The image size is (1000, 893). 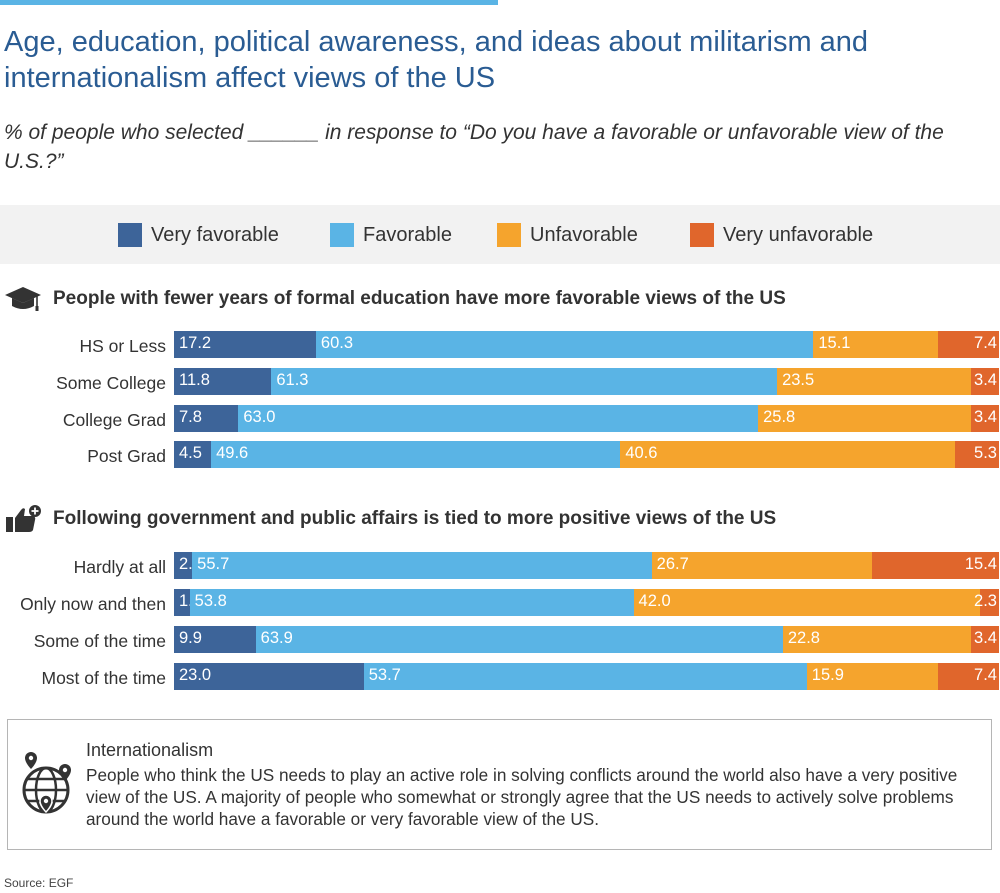 I want to click on data-label: 5.3, so click(x=985, y=453).